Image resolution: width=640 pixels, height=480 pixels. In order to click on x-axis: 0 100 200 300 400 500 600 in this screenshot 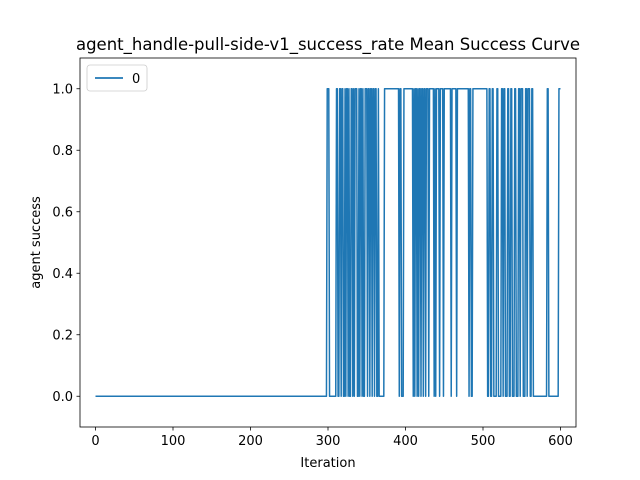, I will do `click(332, 438)`.